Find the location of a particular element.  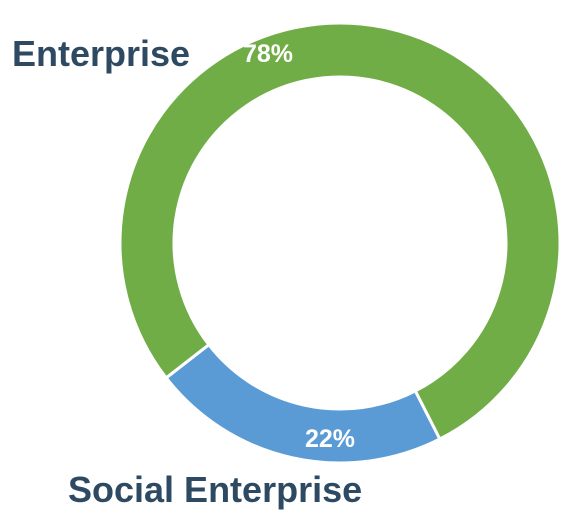

value-label-enterprise: 78% is located at coordinates (268, 54).